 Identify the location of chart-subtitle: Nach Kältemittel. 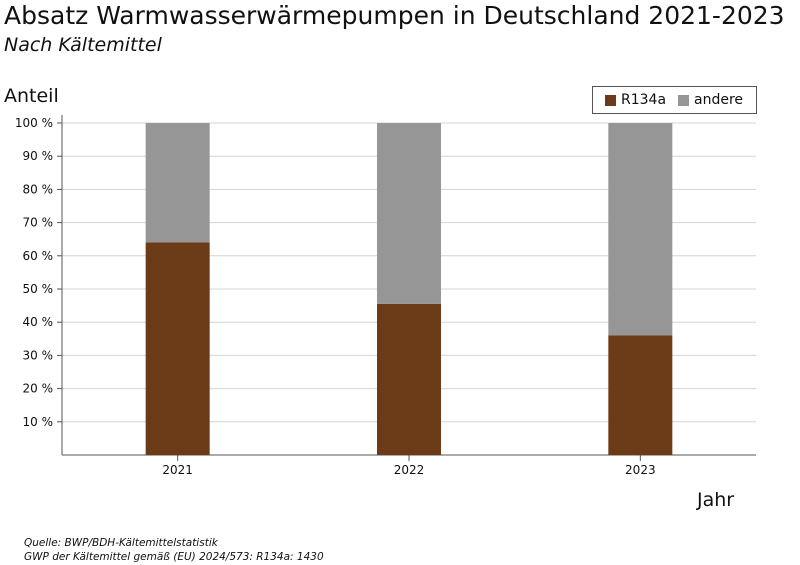
(83, 45).